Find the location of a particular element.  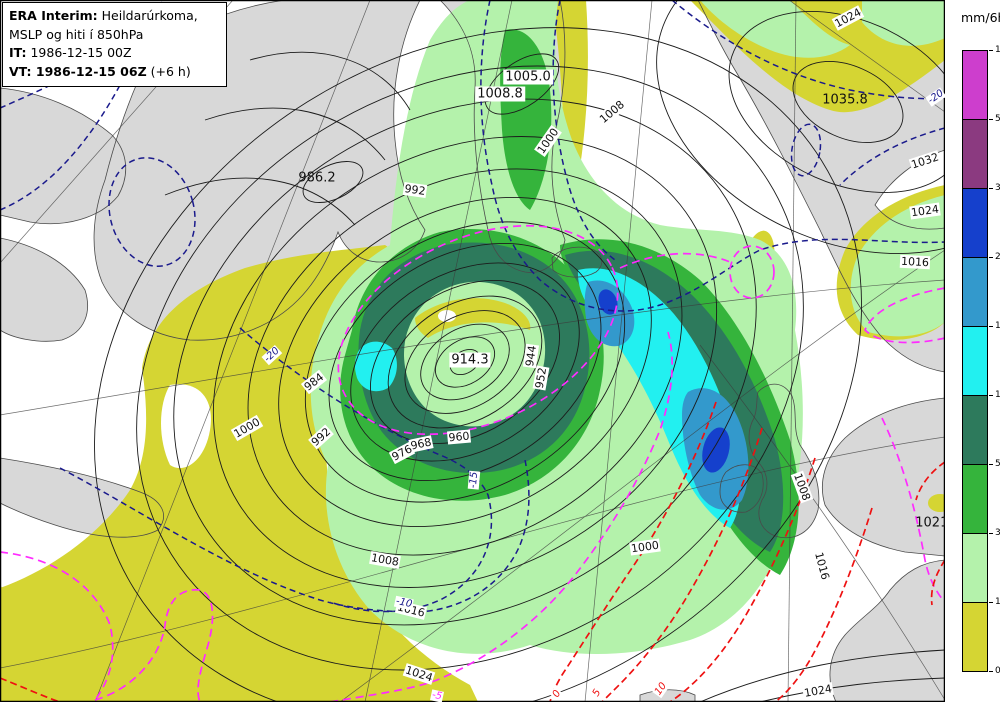

legend-init-time: IT: 1986-12-15 00Z is located at coordinates (70, 52).